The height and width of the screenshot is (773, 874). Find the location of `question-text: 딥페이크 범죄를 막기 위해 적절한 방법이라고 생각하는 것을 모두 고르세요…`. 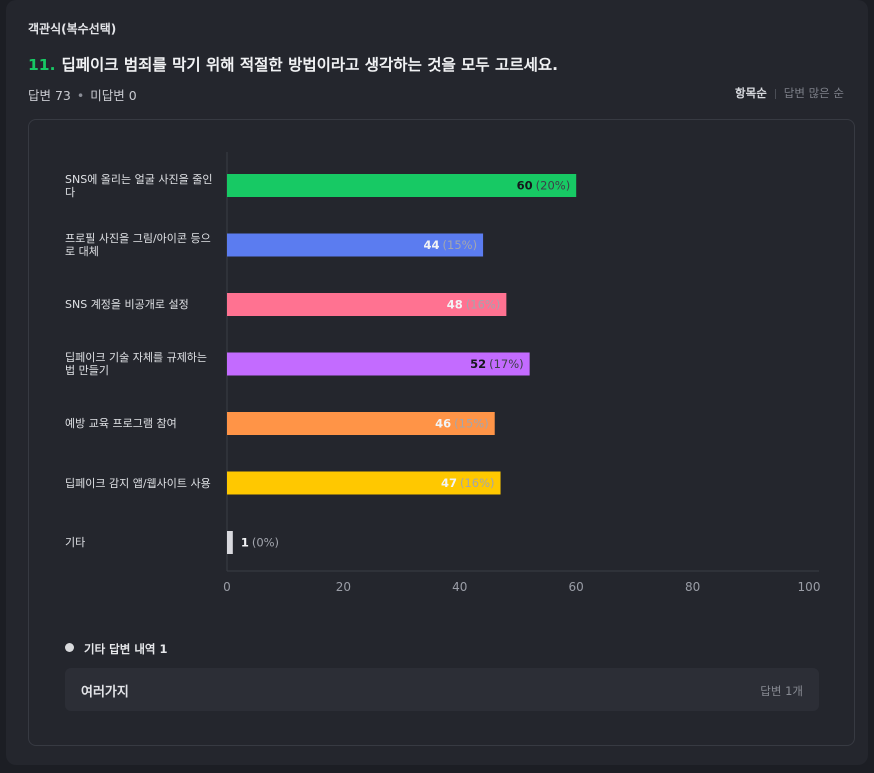

question-text: 딥페이크 범죄를 막기 위해 적절한 방법이라고 생각하는 것을 모두 고르세요… is located at coordinates (309, 65).